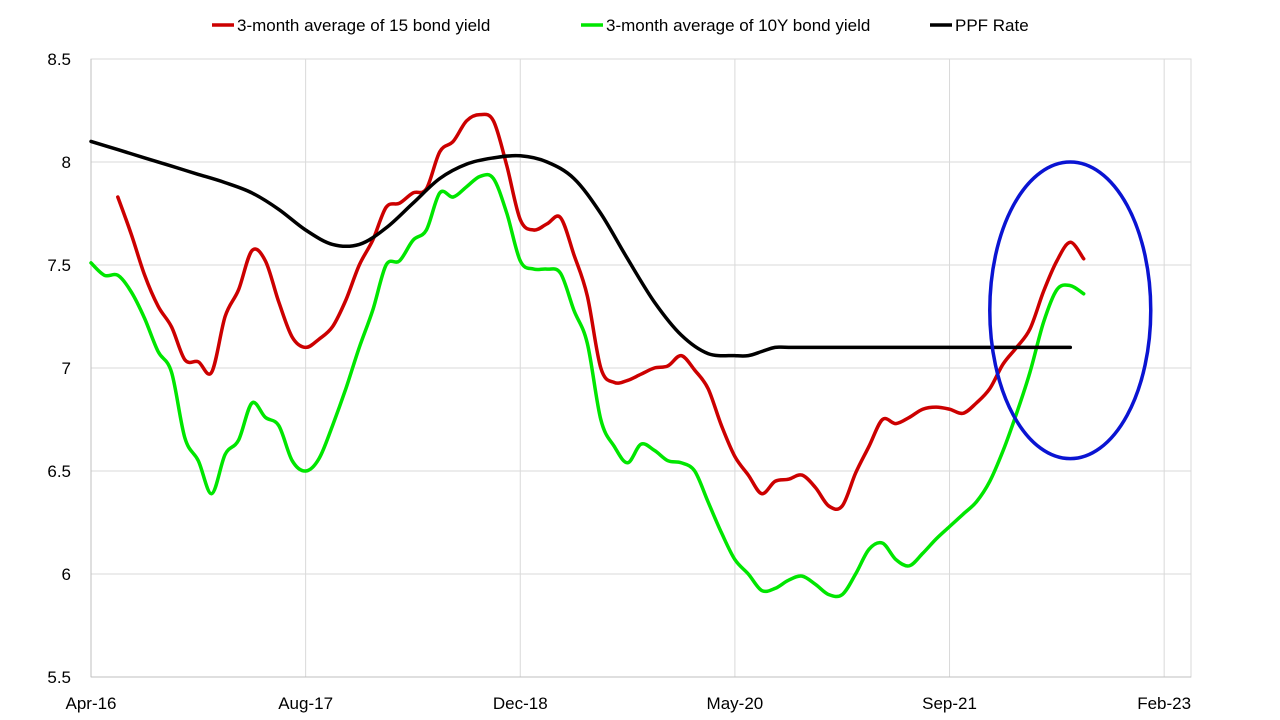 The width and height of the screenshot is (1280, 720). What do you see at coordinates (66, 574) in the screenshot?
I see `y-tick-label: 6` at bounding box center [66, 574].